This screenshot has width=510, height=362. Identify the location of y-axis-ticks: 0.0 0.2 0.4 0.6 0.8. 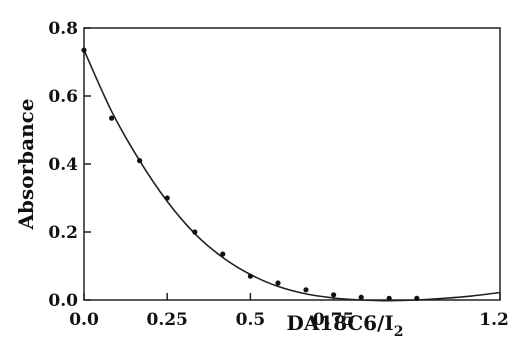
(69, 165).